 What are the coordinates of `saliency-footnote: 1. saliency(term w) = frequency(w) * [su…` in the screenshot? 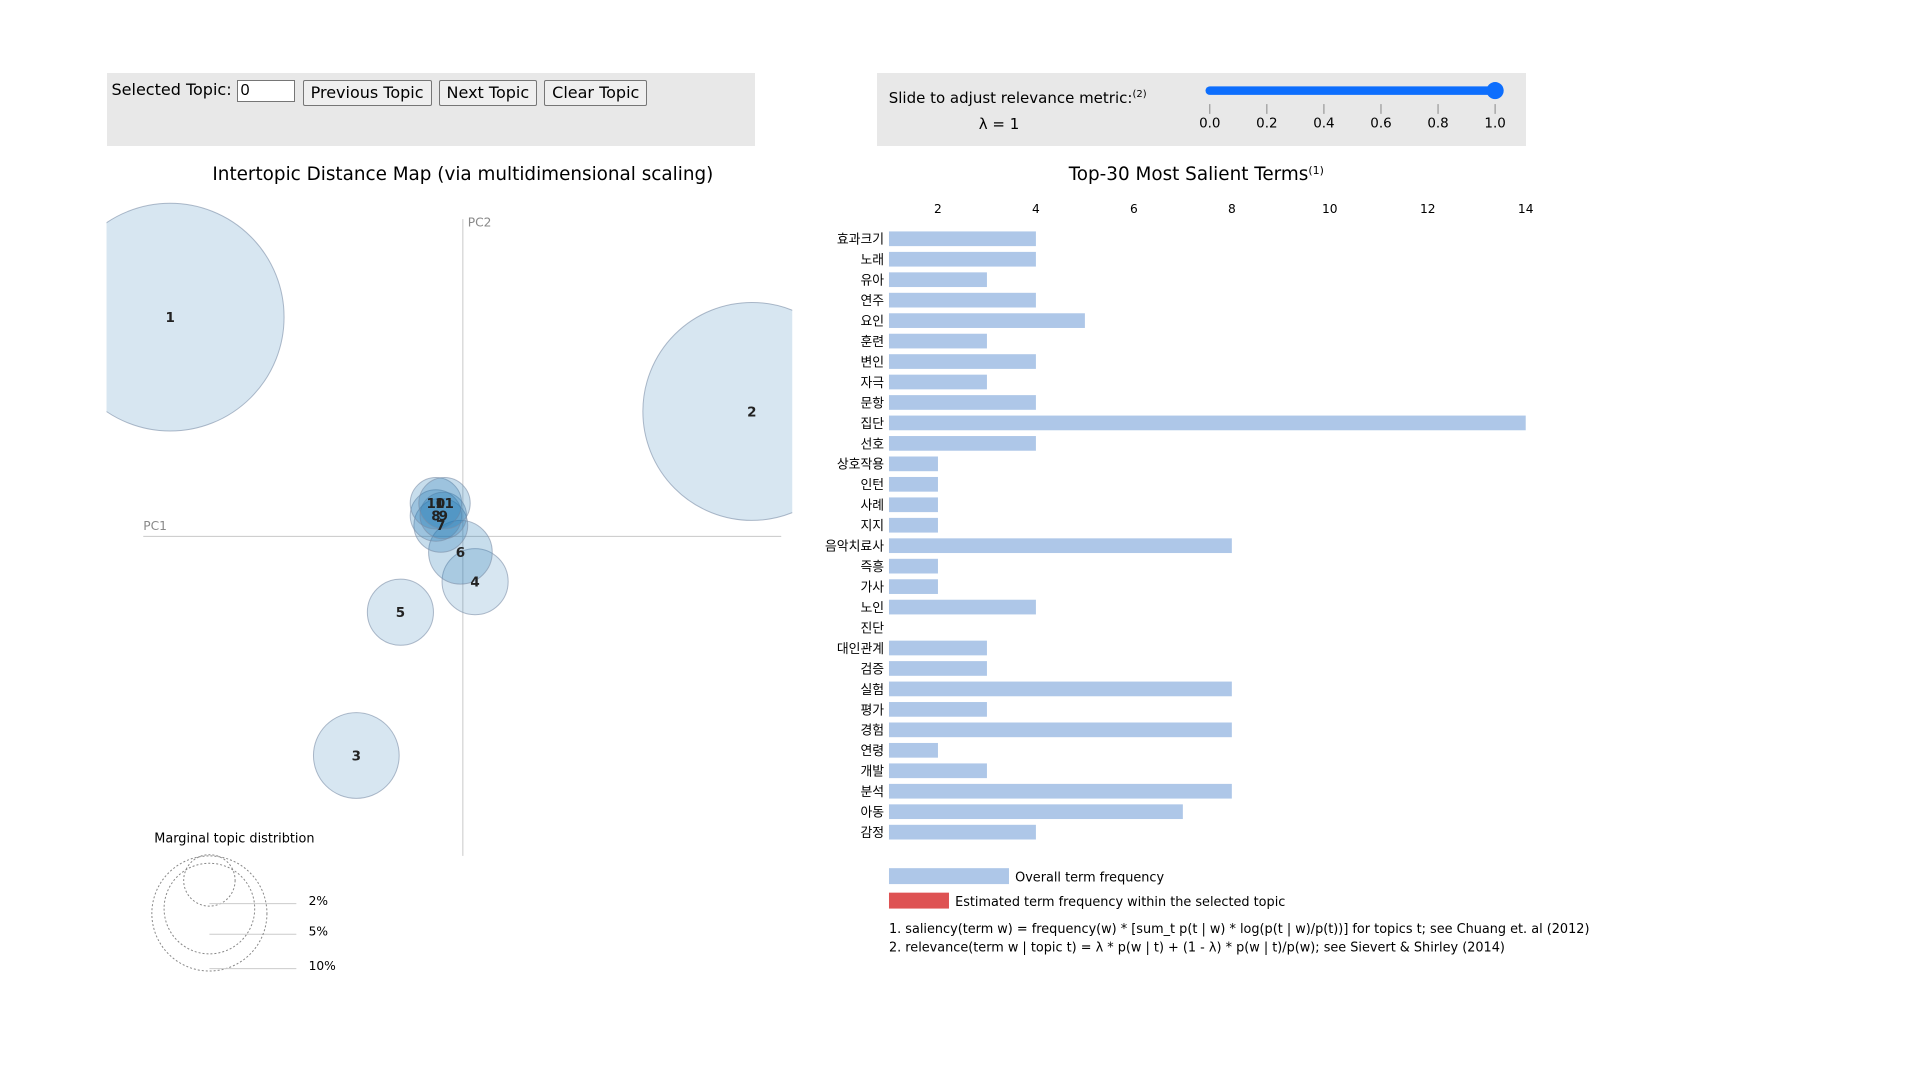 It's located at (1239, 929).